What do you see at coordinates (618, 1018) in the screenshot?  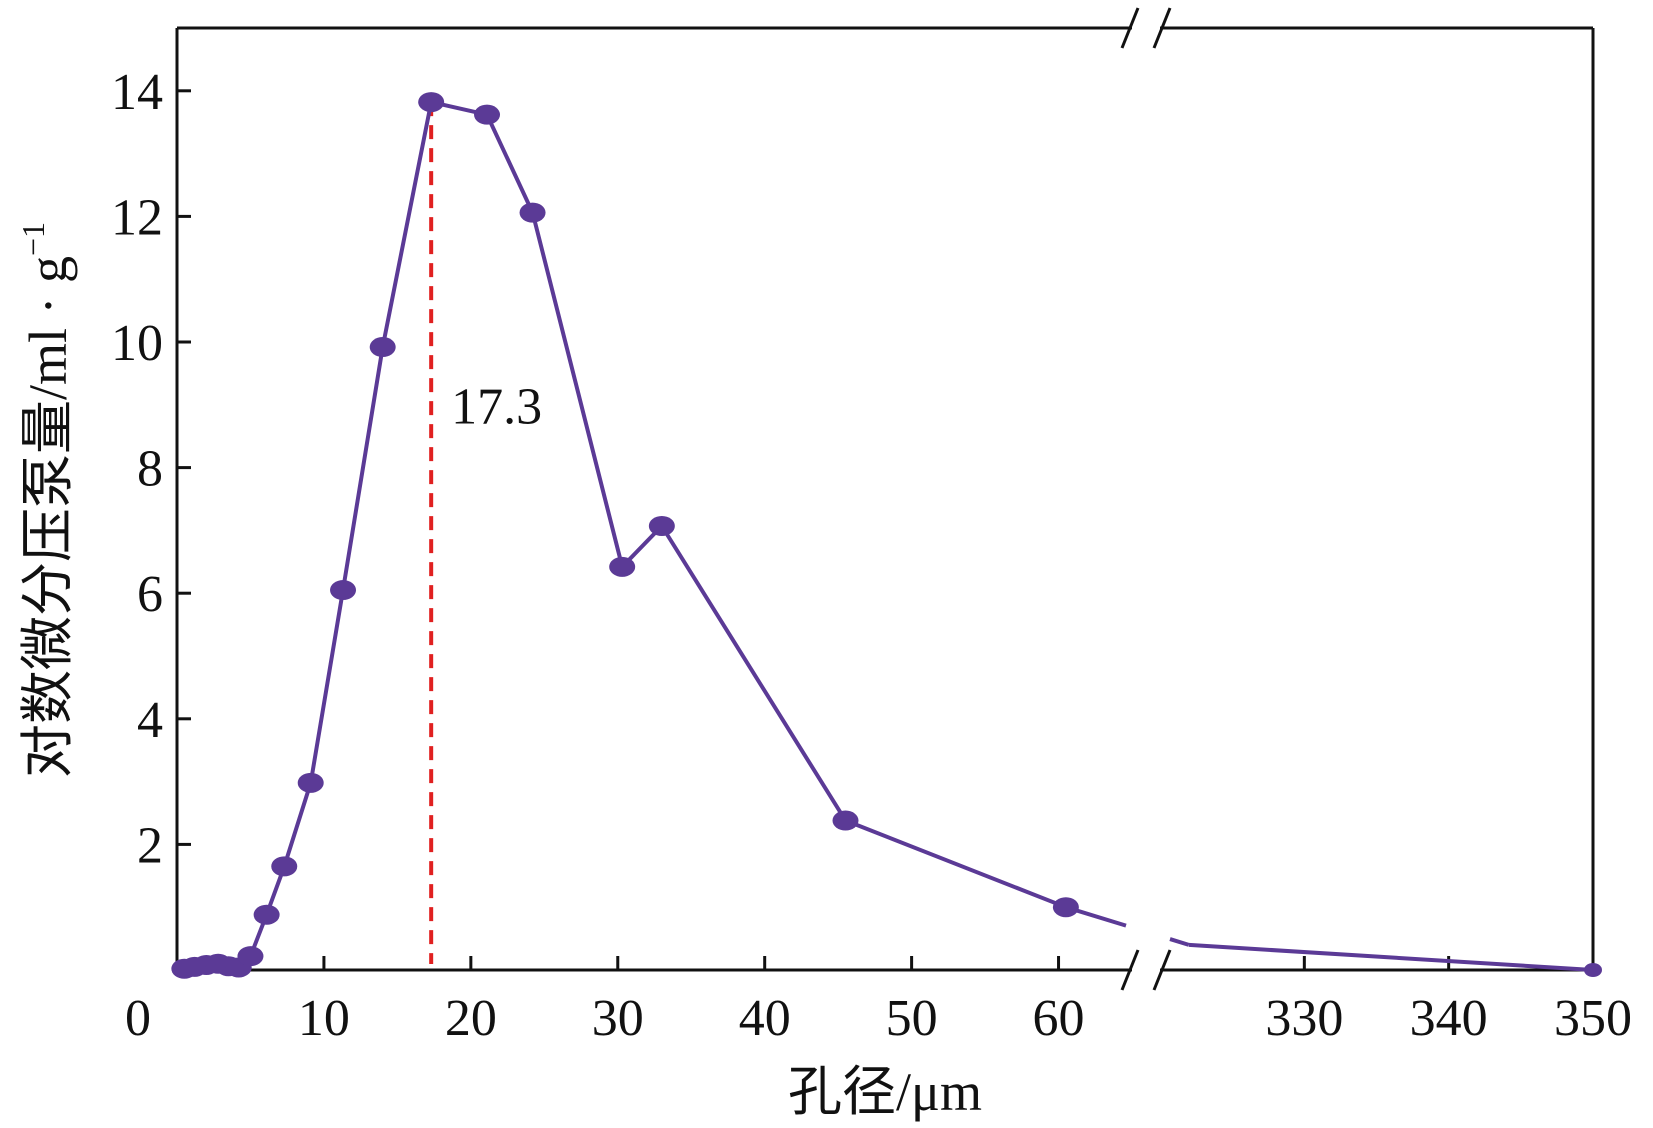 I see `x-tick-label: 30` at bounding box center [618, 1018].